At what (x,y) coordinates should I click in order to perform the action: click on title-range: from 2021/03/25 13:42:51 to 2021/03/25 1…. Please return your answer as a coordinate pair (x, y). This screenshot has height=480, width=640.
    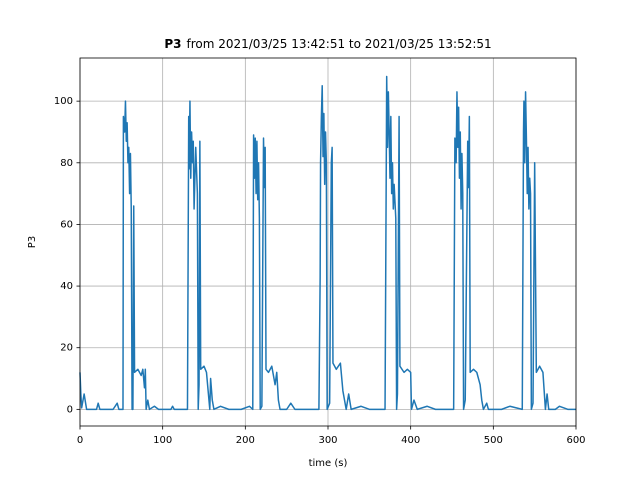
    Looking at the image, I should click on (338, 44).